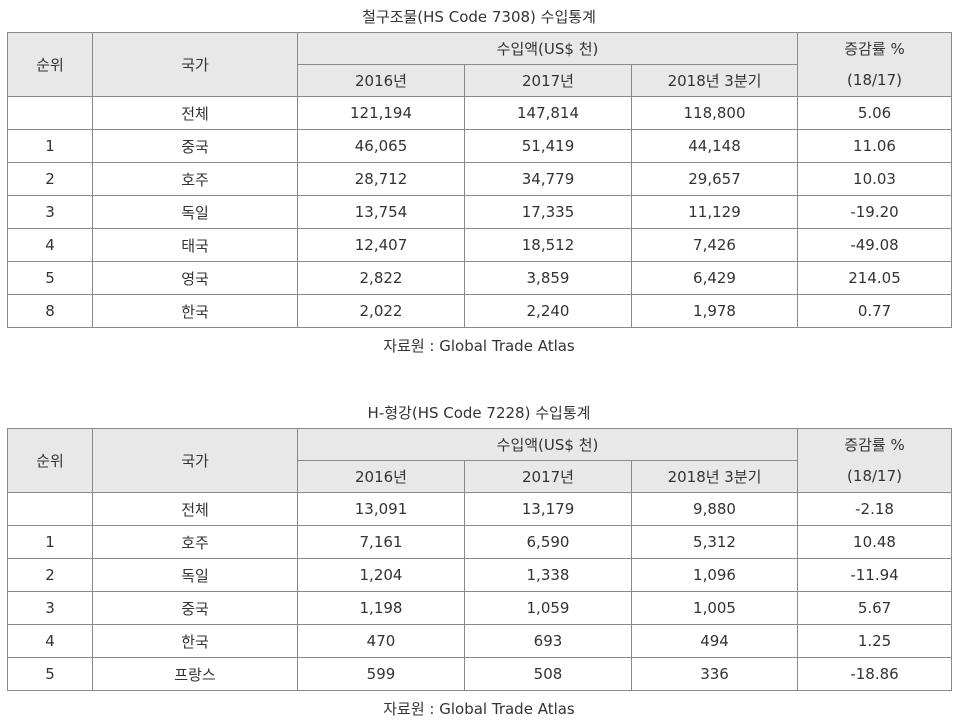 This screenshot has width=960, height=727. I want to click on table-row: 1 호주 7,161 6,590 5,312 10.48, so click(480, 542).